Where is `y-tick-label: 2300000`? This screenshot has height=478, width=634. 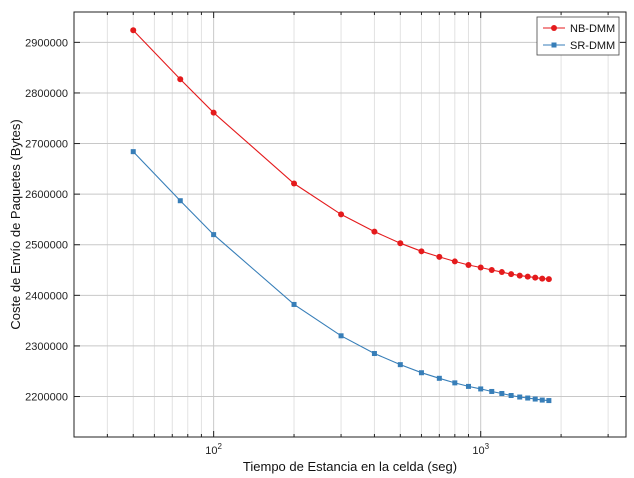 y-tick-label: 2300000 is located at coordinates (46, 347).